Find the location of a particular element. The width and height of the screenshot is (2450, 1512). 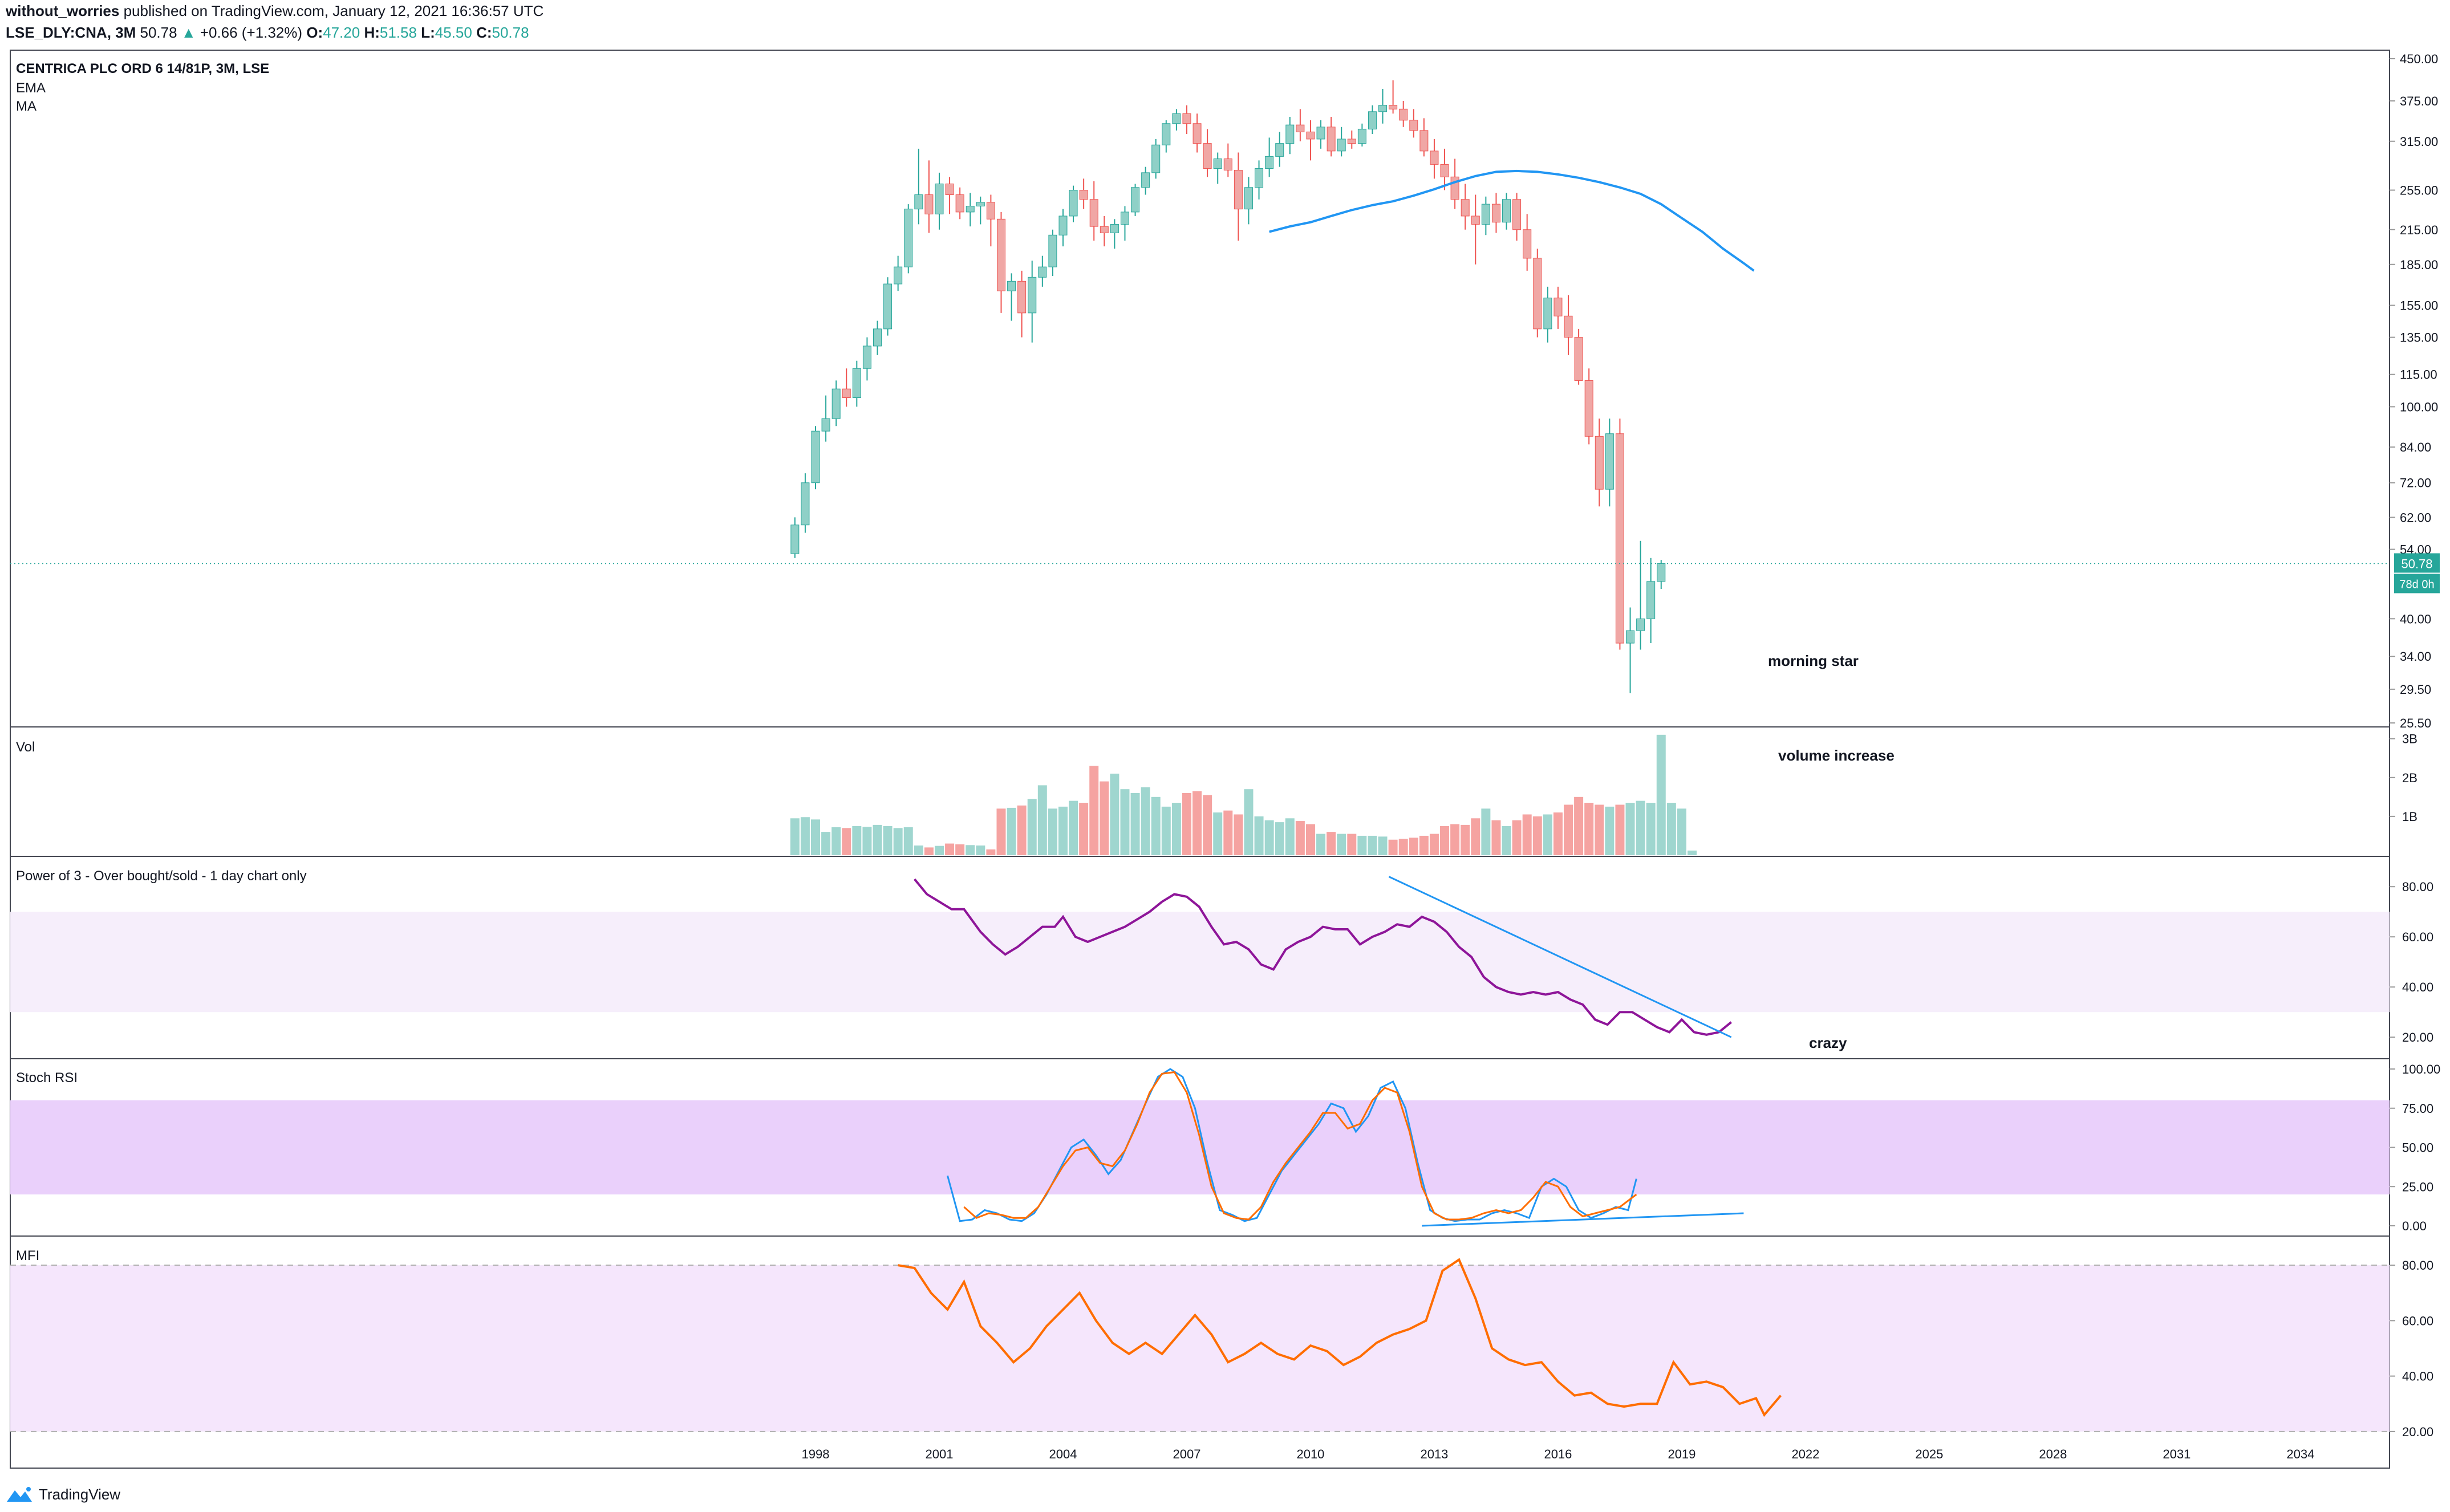

stoch-band is located at coordinates (1200, 1147).